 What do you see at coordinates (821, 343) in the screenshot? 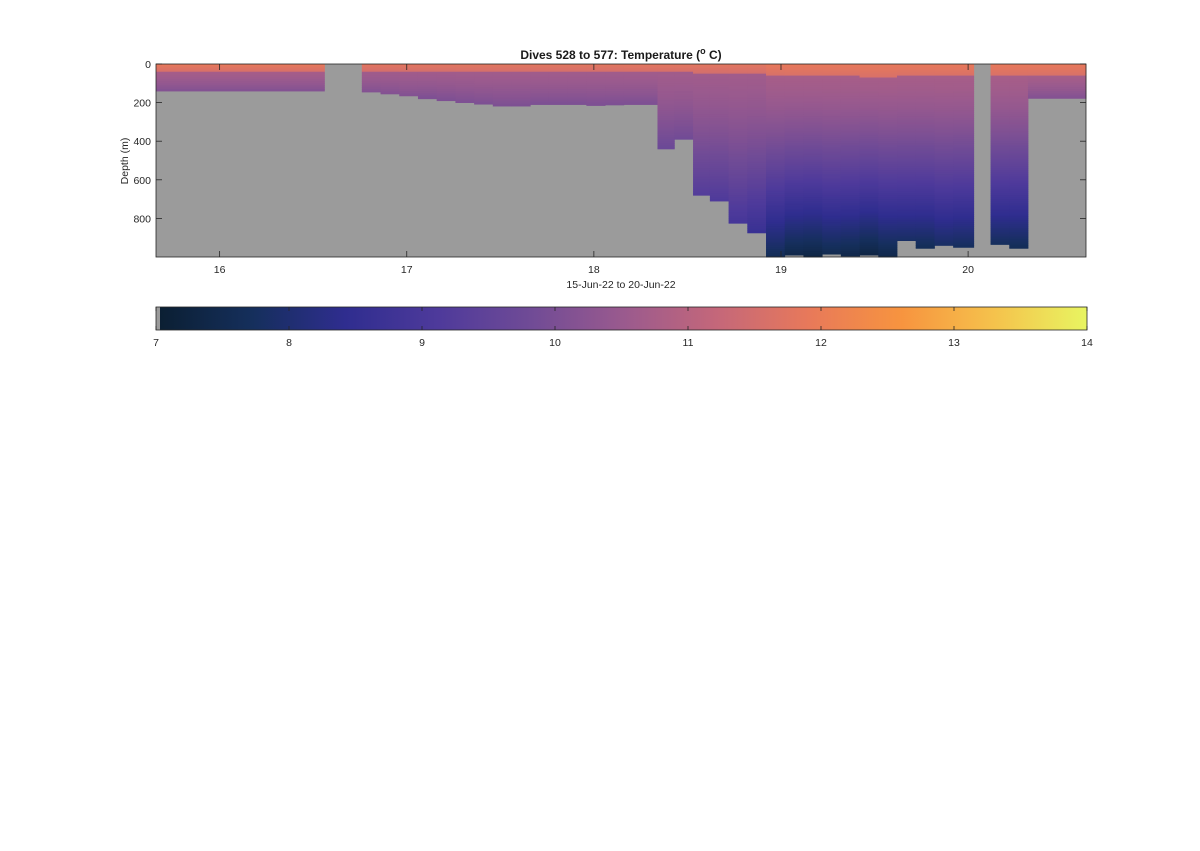
I see `colorbar-tick-label: 12` at bounding box center [821, 343].